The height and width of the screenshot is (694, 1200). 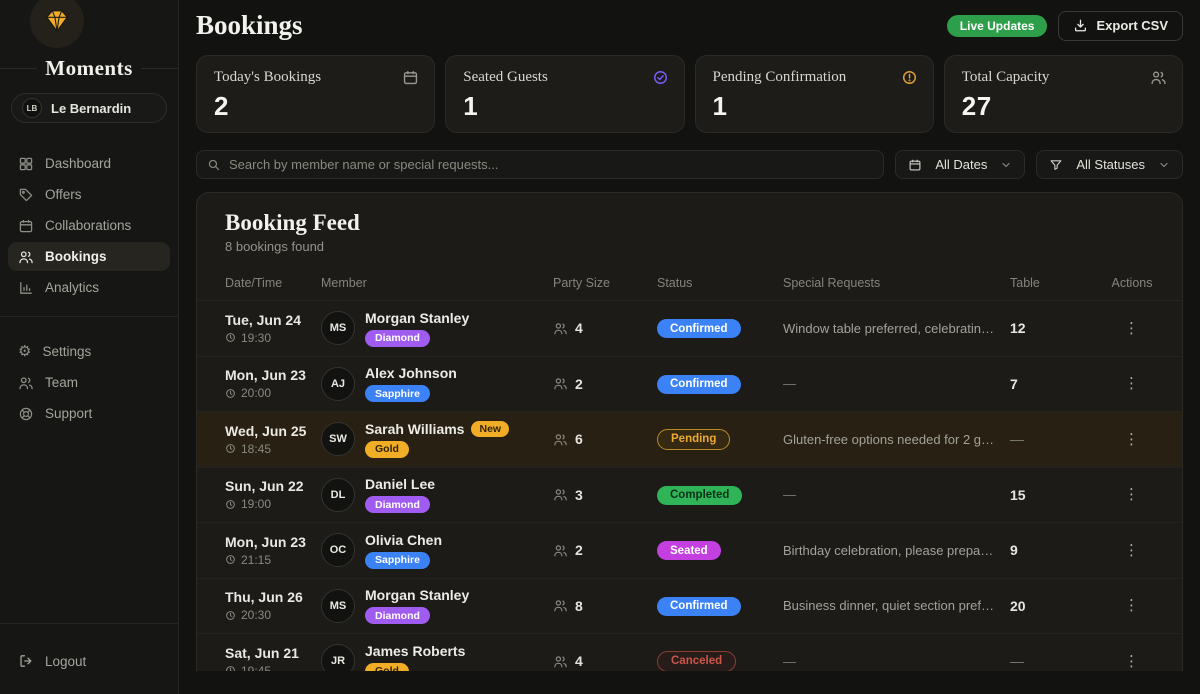 I want to click on tier-badge: Diamond, so click(x=397, y=505).